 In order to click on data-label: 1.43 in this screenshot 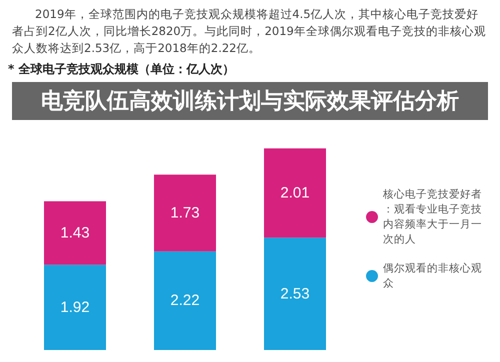, I will do `click(75, 233)`.